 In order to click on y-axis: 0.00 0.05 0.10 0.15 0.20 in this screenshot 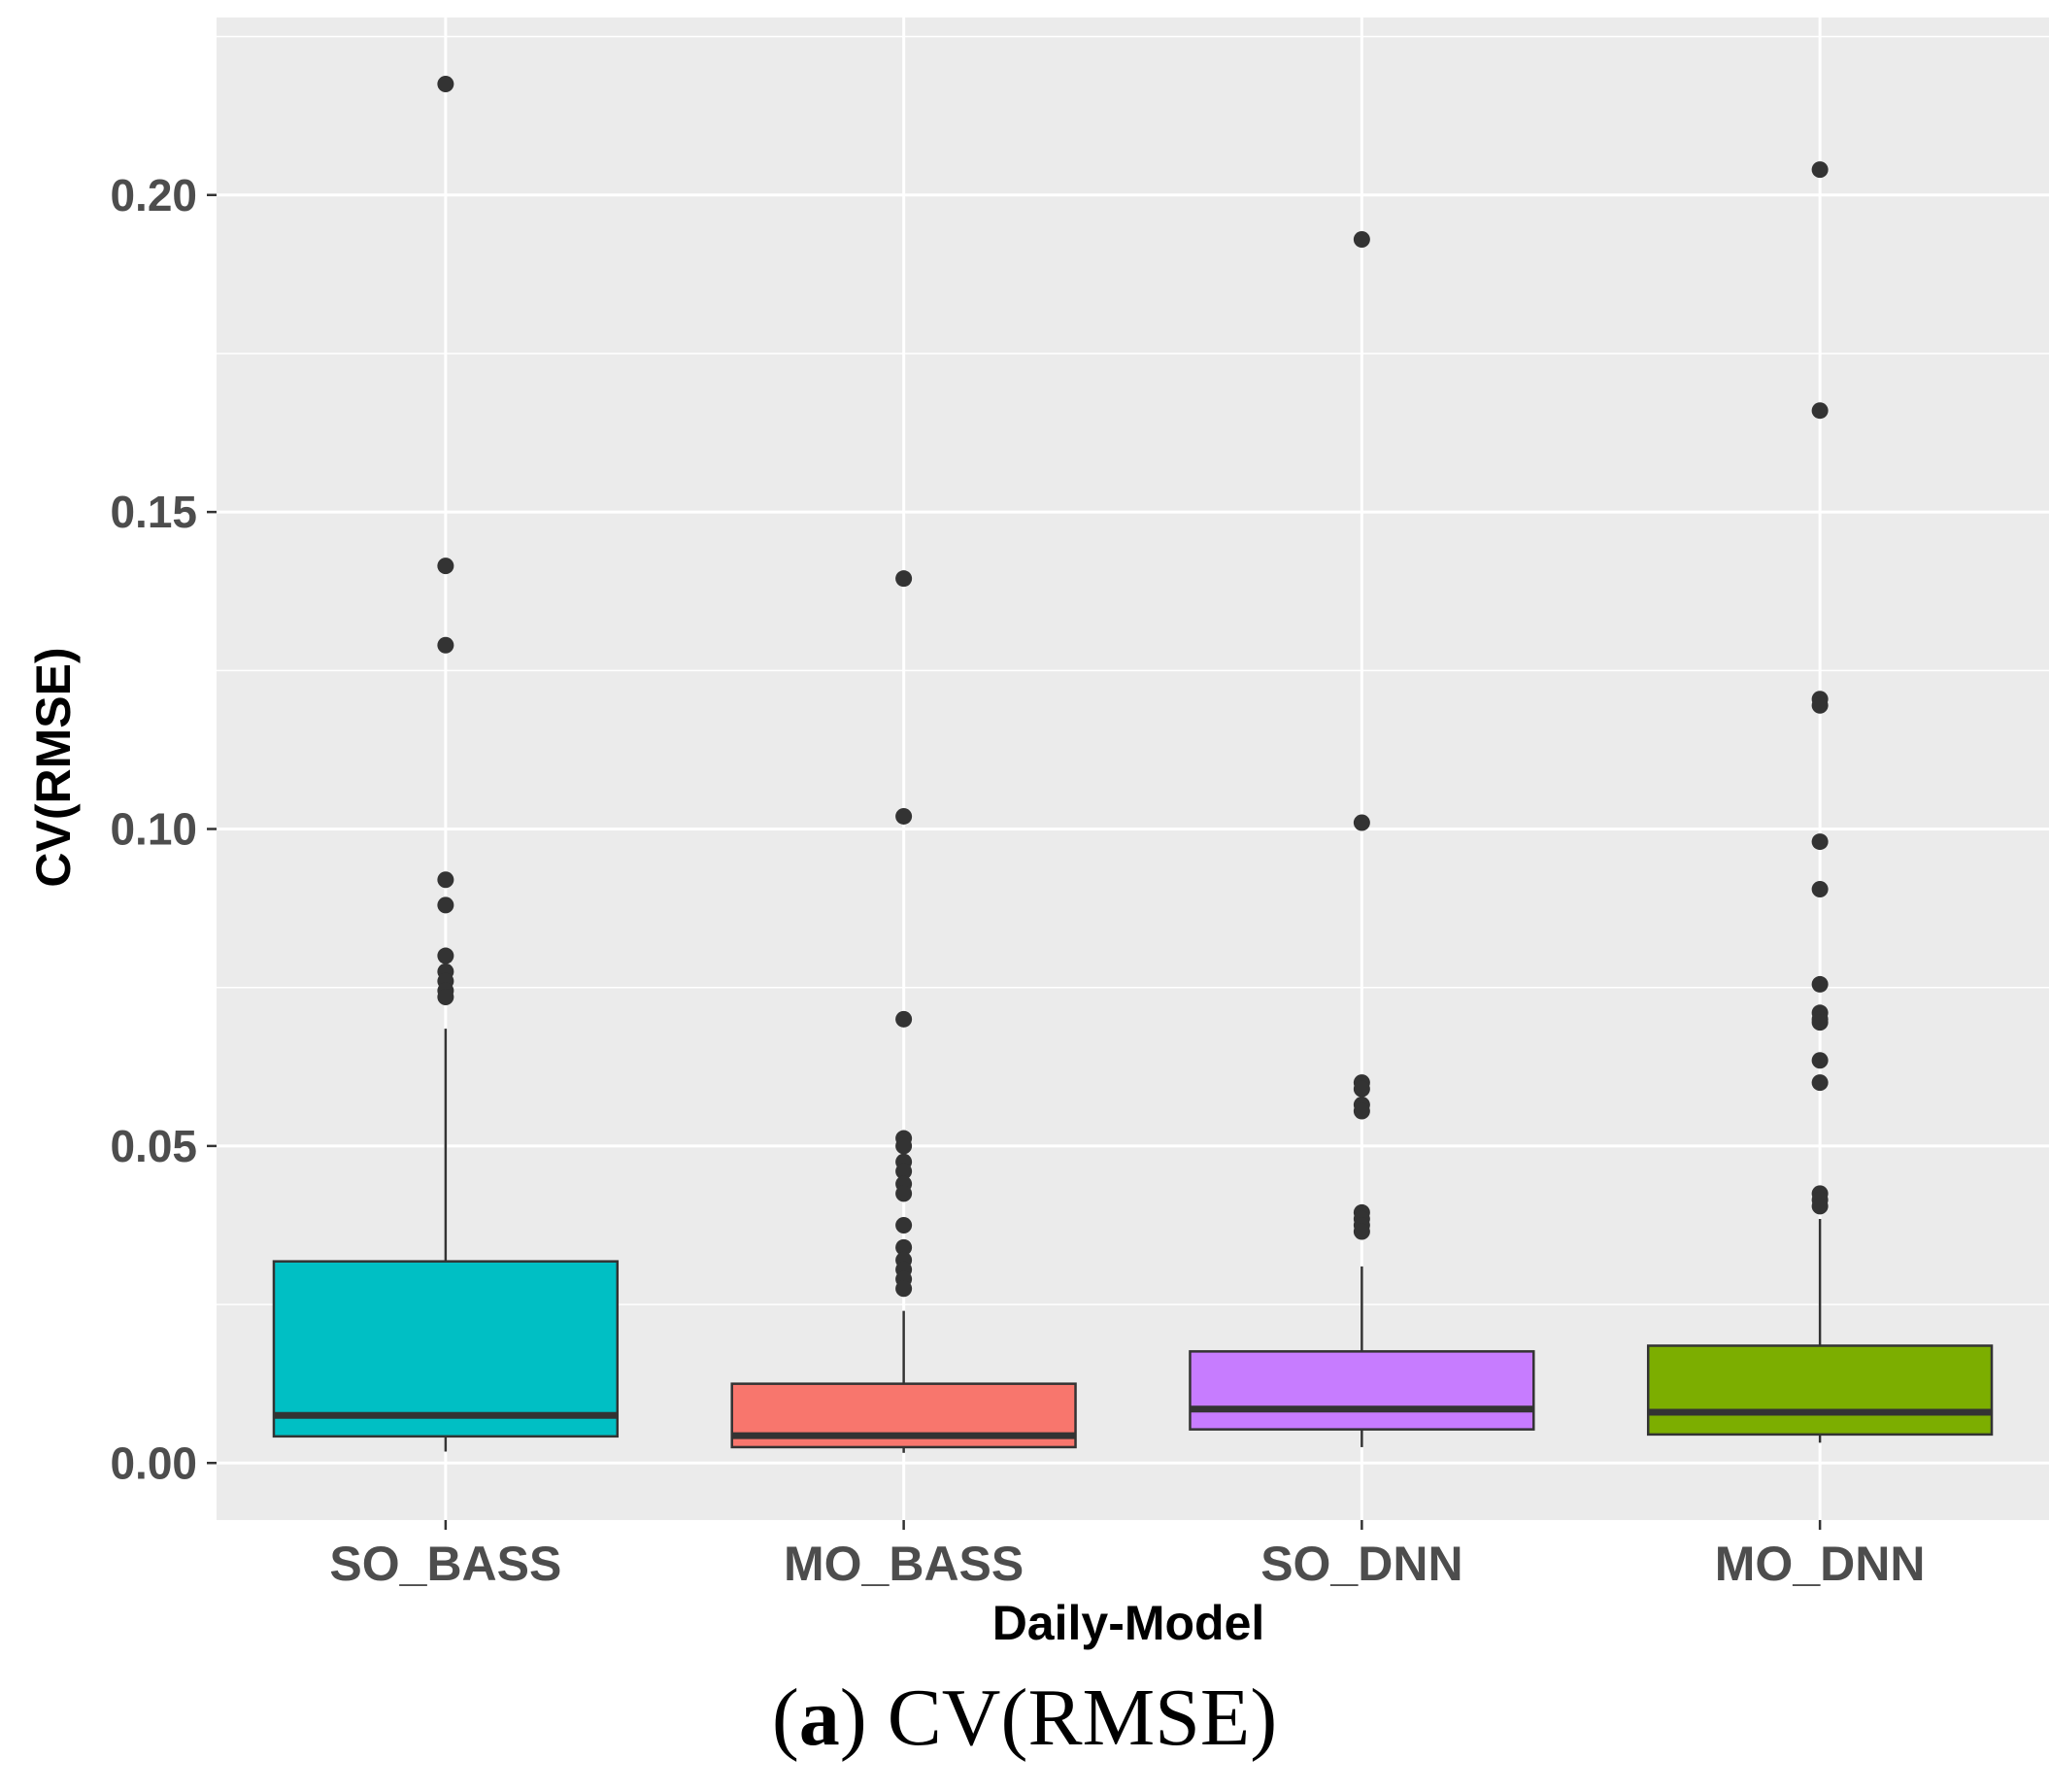, I will do `click(163, 829)`.